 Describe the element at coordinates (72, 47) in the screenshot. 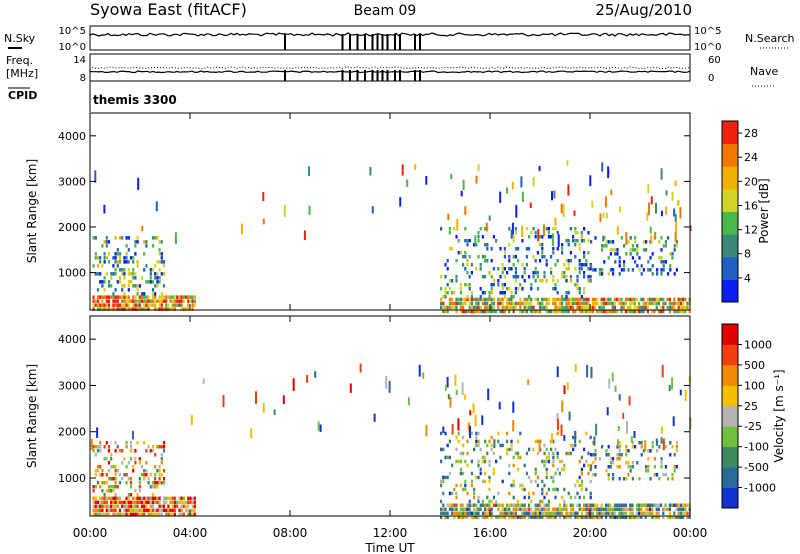

I see `noise-bottom-tick: 10^0` at that location.